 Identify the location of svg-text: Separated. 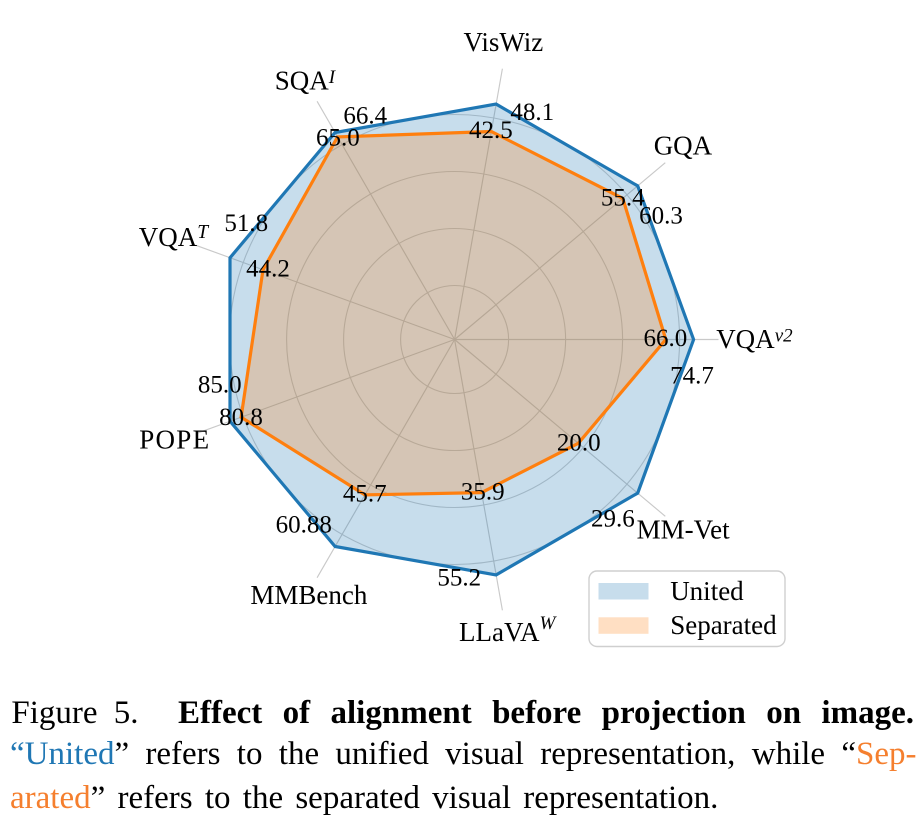
(723, 625).